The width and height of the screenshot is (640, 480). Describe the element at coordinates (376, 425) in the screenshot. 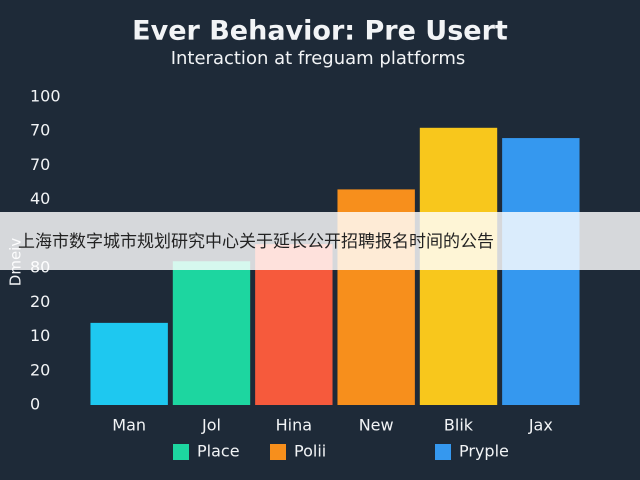

I see `x-tick-label: New` at that location.